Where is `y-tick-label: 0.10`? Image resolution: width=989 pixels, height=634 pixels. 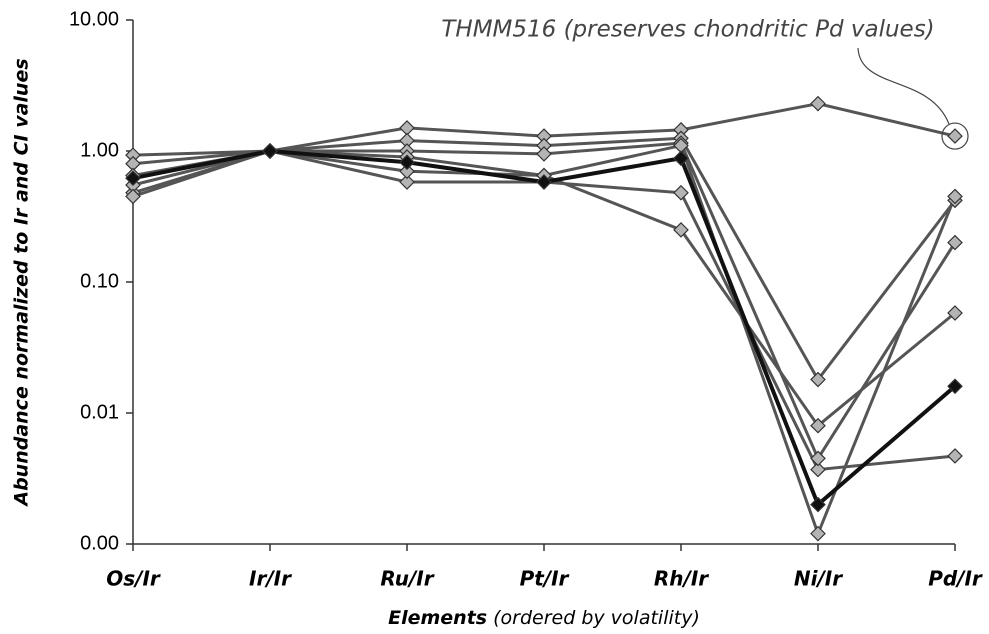 y-tick-label: 0.10 is located at coordinates (99, 281).